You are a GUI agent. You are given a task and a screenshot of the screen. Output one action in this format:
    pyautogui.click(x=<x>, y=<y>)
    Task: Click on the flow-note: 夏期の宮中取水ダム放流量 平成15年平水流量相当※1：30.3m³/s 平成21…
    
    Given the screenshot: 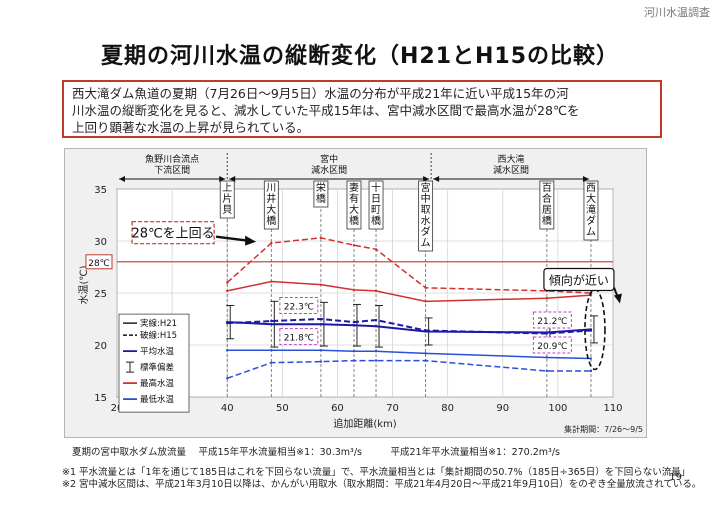 What is the action you would take?
    pyautogui.click(x=316, y=452)
    